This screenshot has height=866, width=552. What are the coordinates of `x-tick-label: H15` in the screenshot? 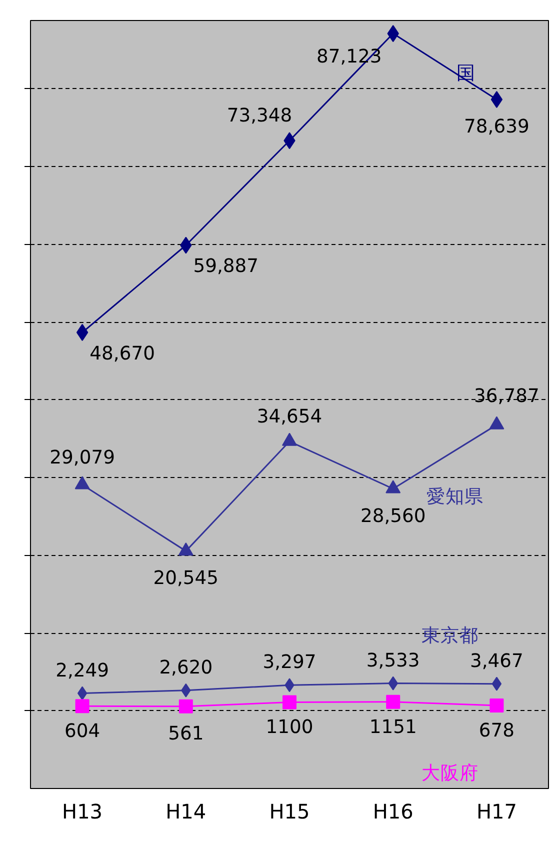 It's located at (289, 812).